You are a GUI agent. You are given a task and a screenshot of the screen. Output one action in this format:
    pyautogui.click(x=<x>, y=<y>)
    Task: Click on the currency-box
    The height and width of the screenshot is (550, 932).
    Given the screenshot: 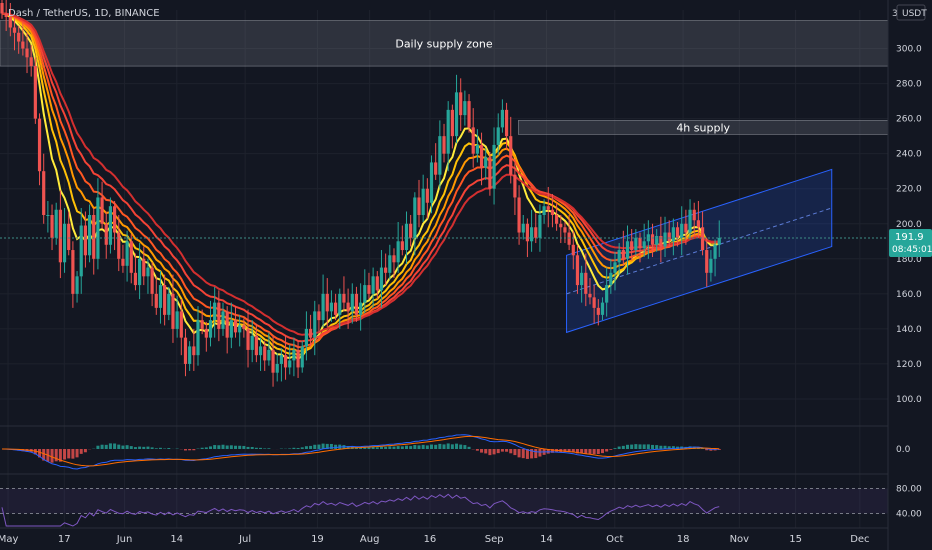 What is the action you would take?
    pyautogui.click(x=911, y=12)
    